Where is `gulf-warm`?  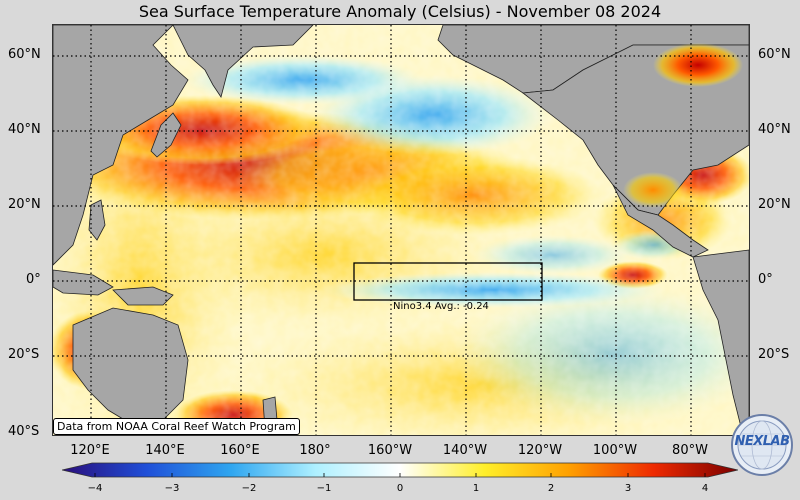 gulf-warm is located at coordinates (653, 190).